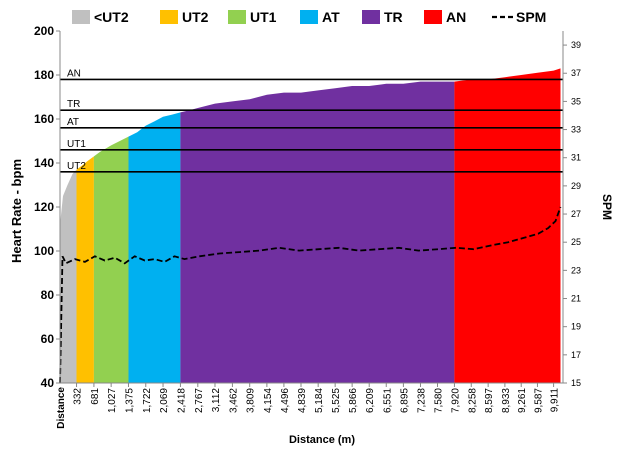 Image resolution: width=620 pixels, height=455 pixels. What do you see at coordinates (576, 101) in the screenshot?
I see `y2-tick-label: 35` at bounding box center [576, 101].